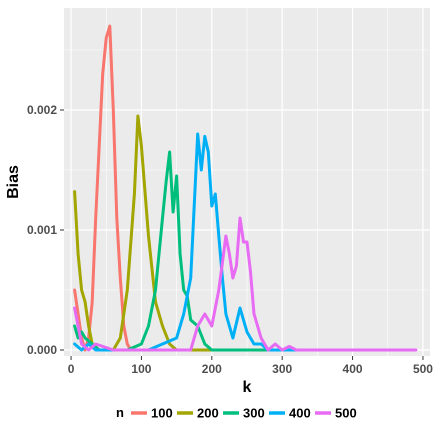 This screenshot has width=436, height=441. What do you see at coordinates (300, 413) in the screenshot?
I see `legend-label-n-400: 400` at bounding box center [300, 413].